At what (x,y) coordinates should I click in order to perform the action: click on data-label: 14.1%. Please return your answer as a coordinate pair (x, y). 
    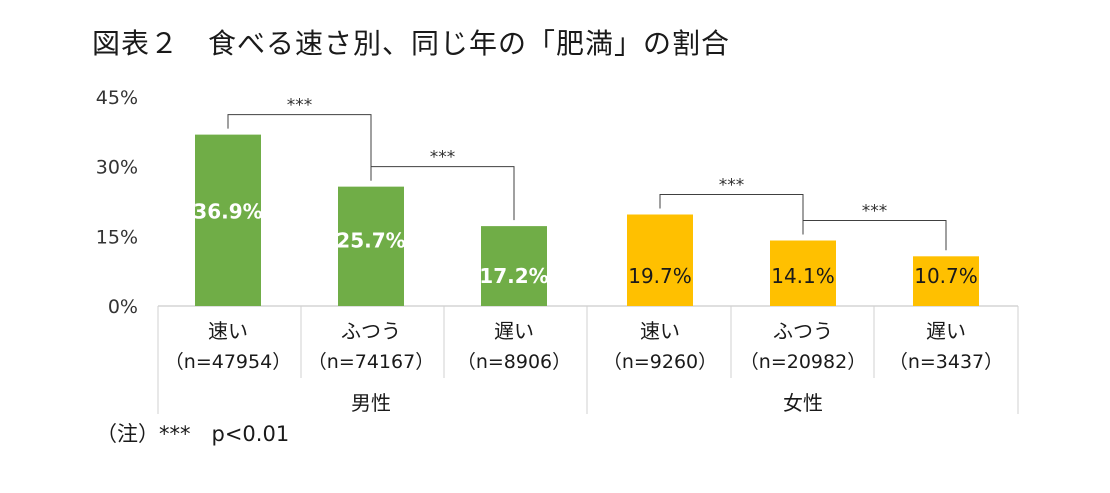
    Looking at the image, I should click on (803, 276).